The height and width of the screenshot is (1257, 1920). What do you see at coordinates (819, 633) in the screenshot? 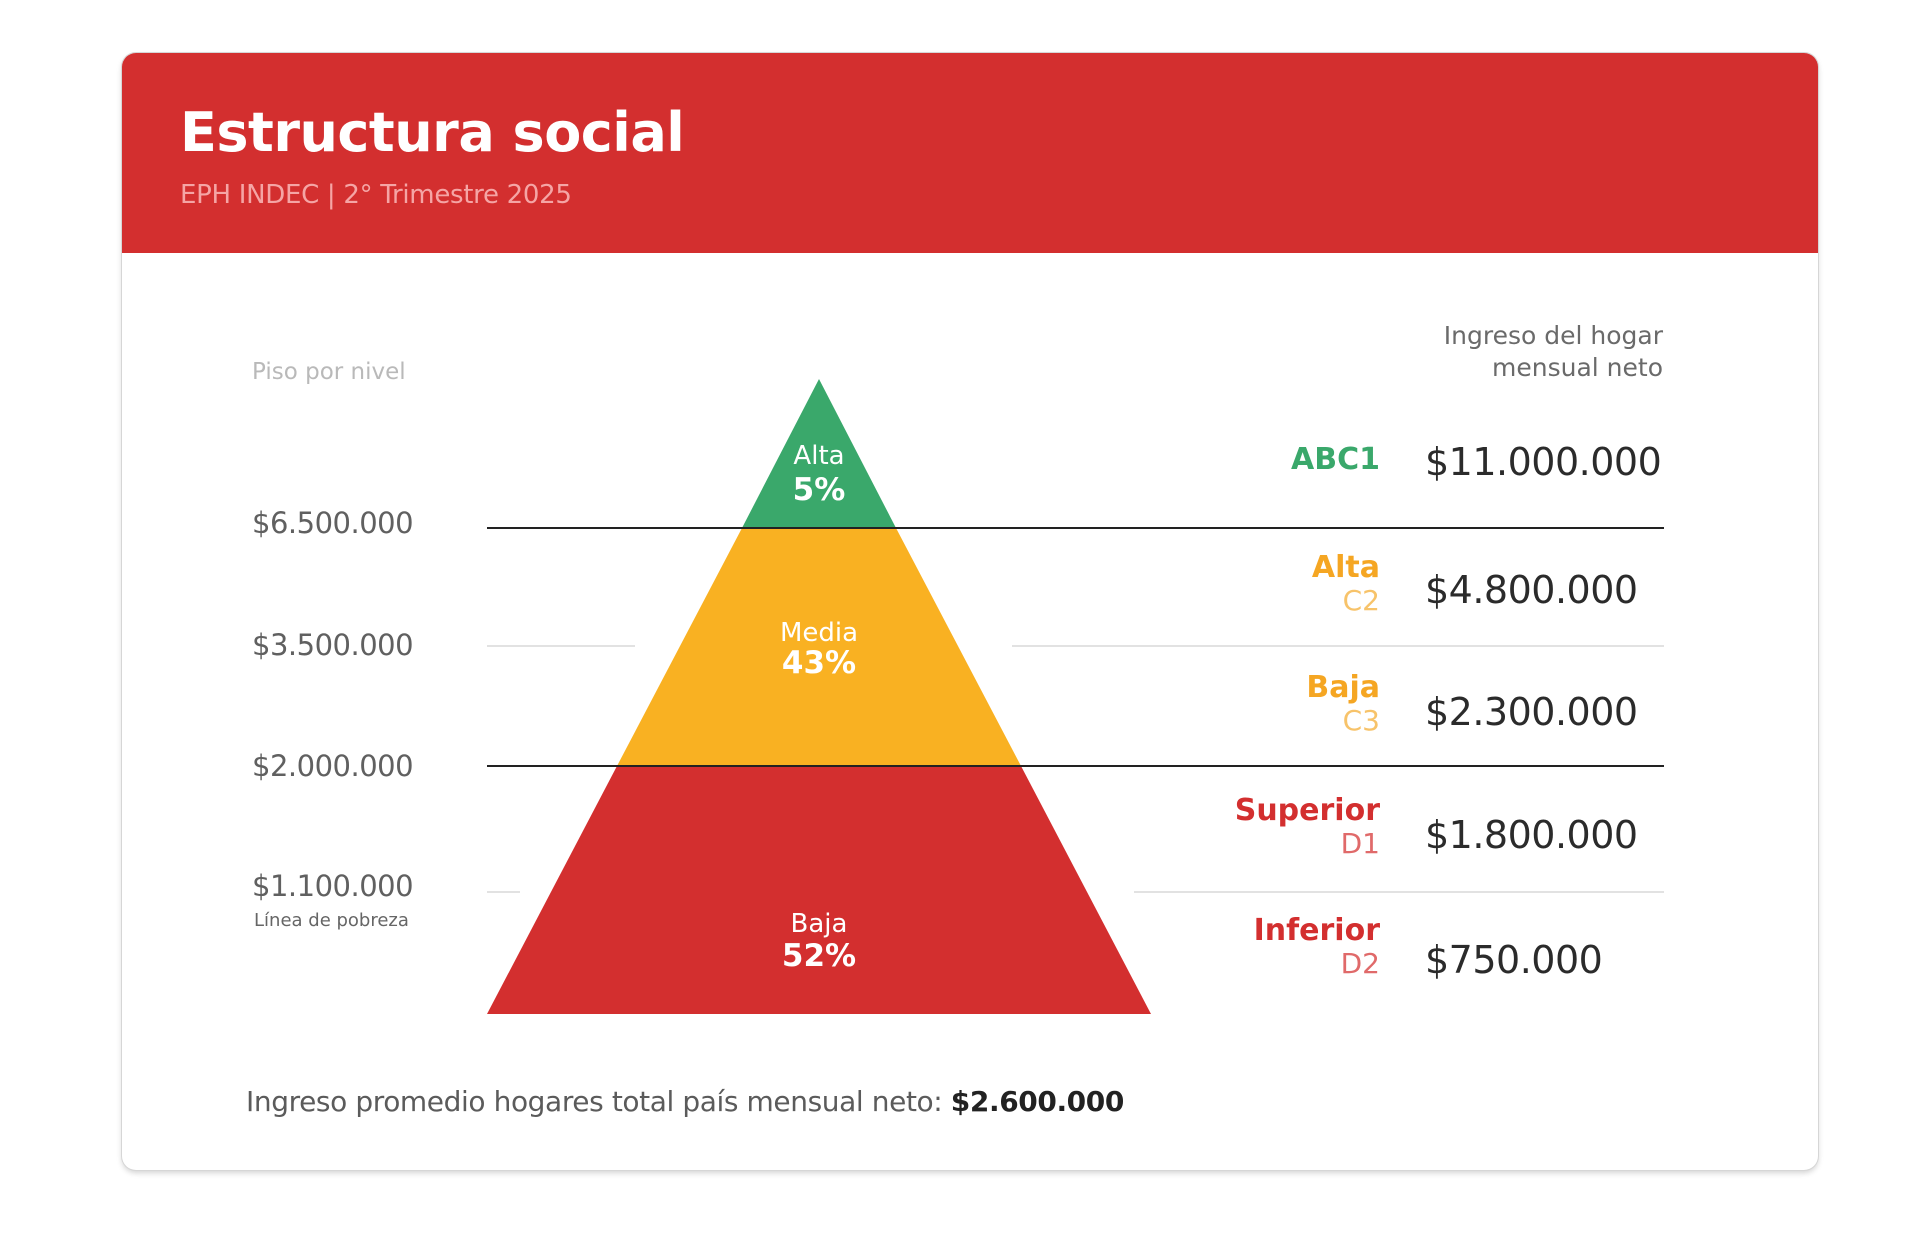
I see `segment-name: Media` at bounding box center [819, 633].